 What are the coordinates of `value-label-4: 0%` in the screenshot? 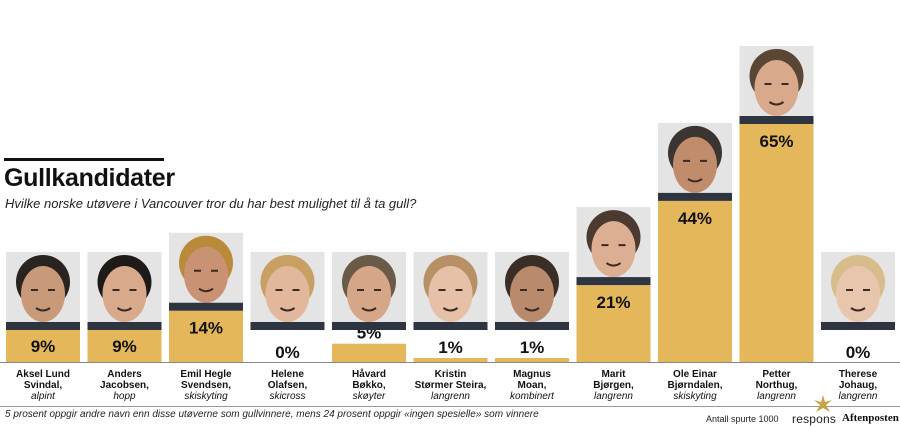 It's located at (287, 352).